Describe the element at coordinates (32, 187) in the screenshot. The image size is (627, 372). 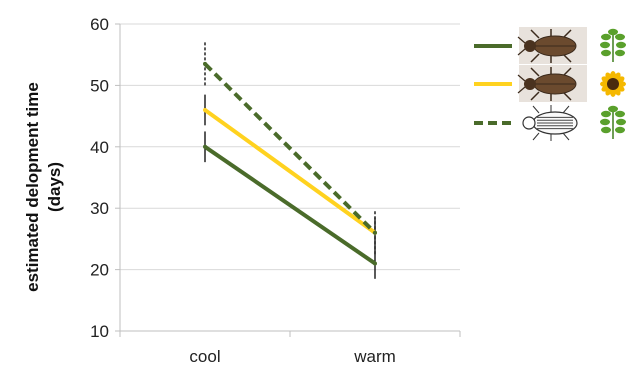
I see `y-axis-label-line1: estimated delopment time` at that location.